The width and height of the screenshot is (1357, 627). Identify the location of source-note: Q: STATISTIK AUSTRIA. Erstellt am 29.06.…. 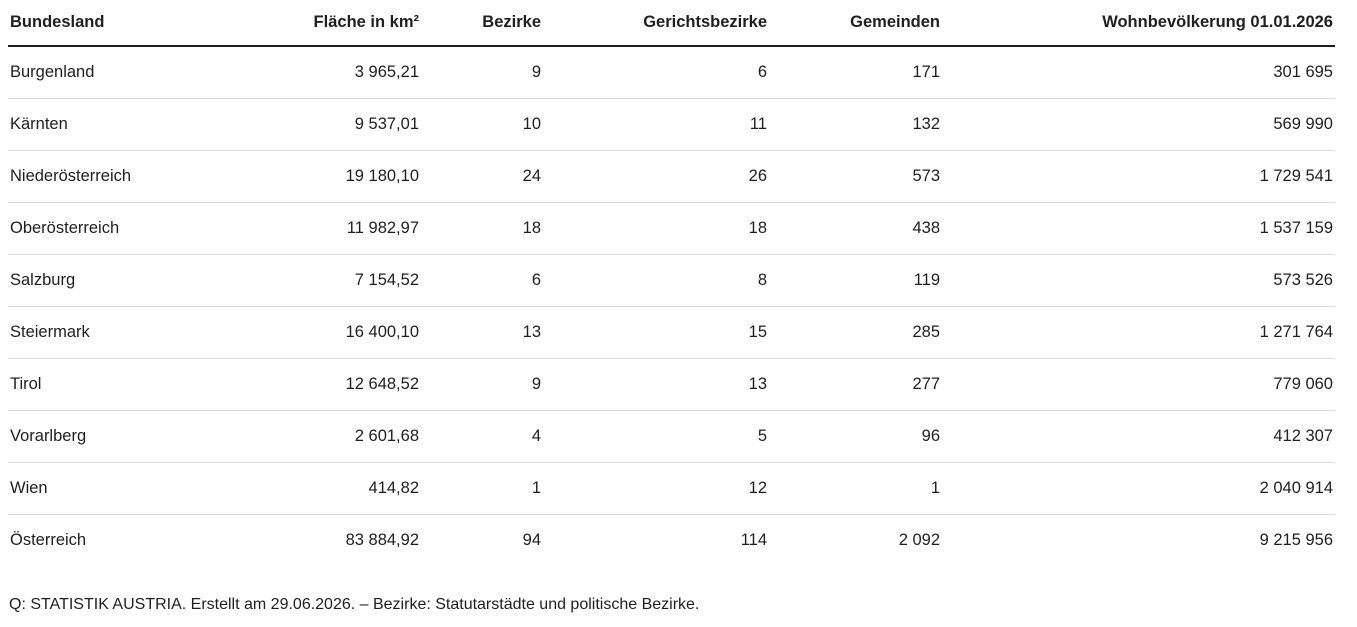
(354, 604).